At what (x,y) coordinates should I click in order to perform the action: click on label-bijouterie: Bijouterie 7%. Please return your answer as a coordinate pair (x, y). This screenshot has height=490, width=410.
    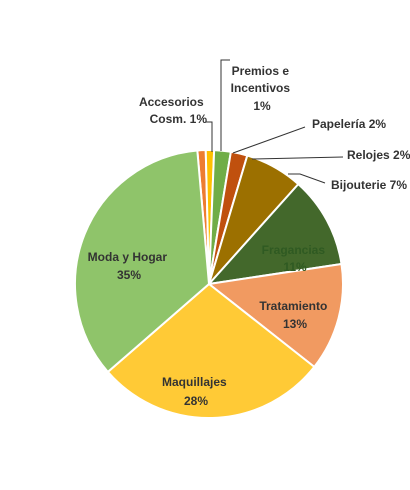
    Looking at the image, I should click on (369, 185).